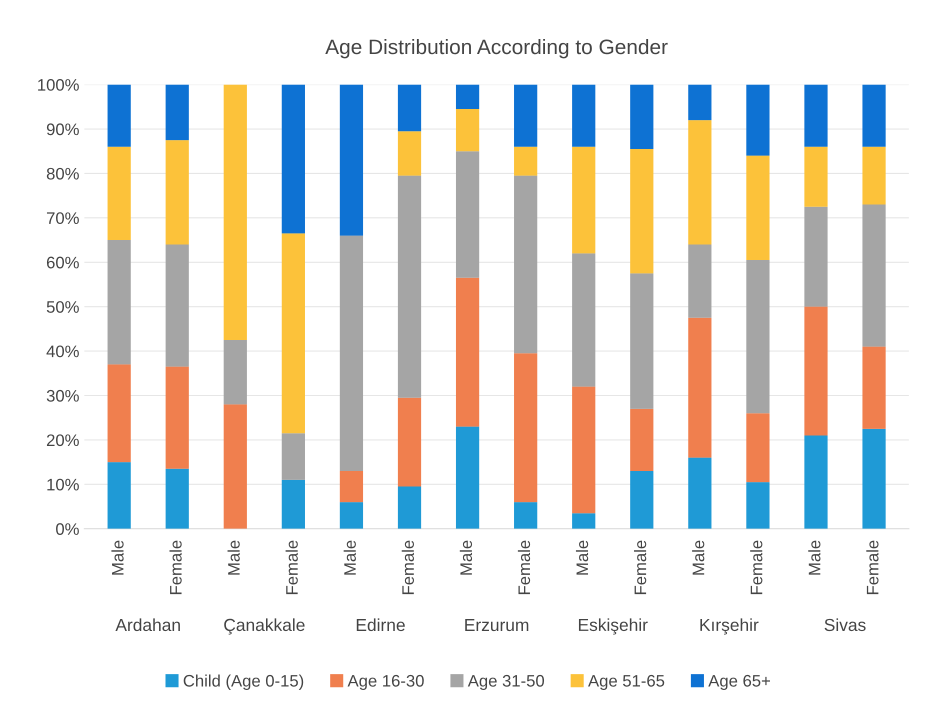 The height and width of the screenshot is (705, 937). Describe the element at coordinates (62, 440) in the screenshot. I see `y-tick-label: 20%` at that location.